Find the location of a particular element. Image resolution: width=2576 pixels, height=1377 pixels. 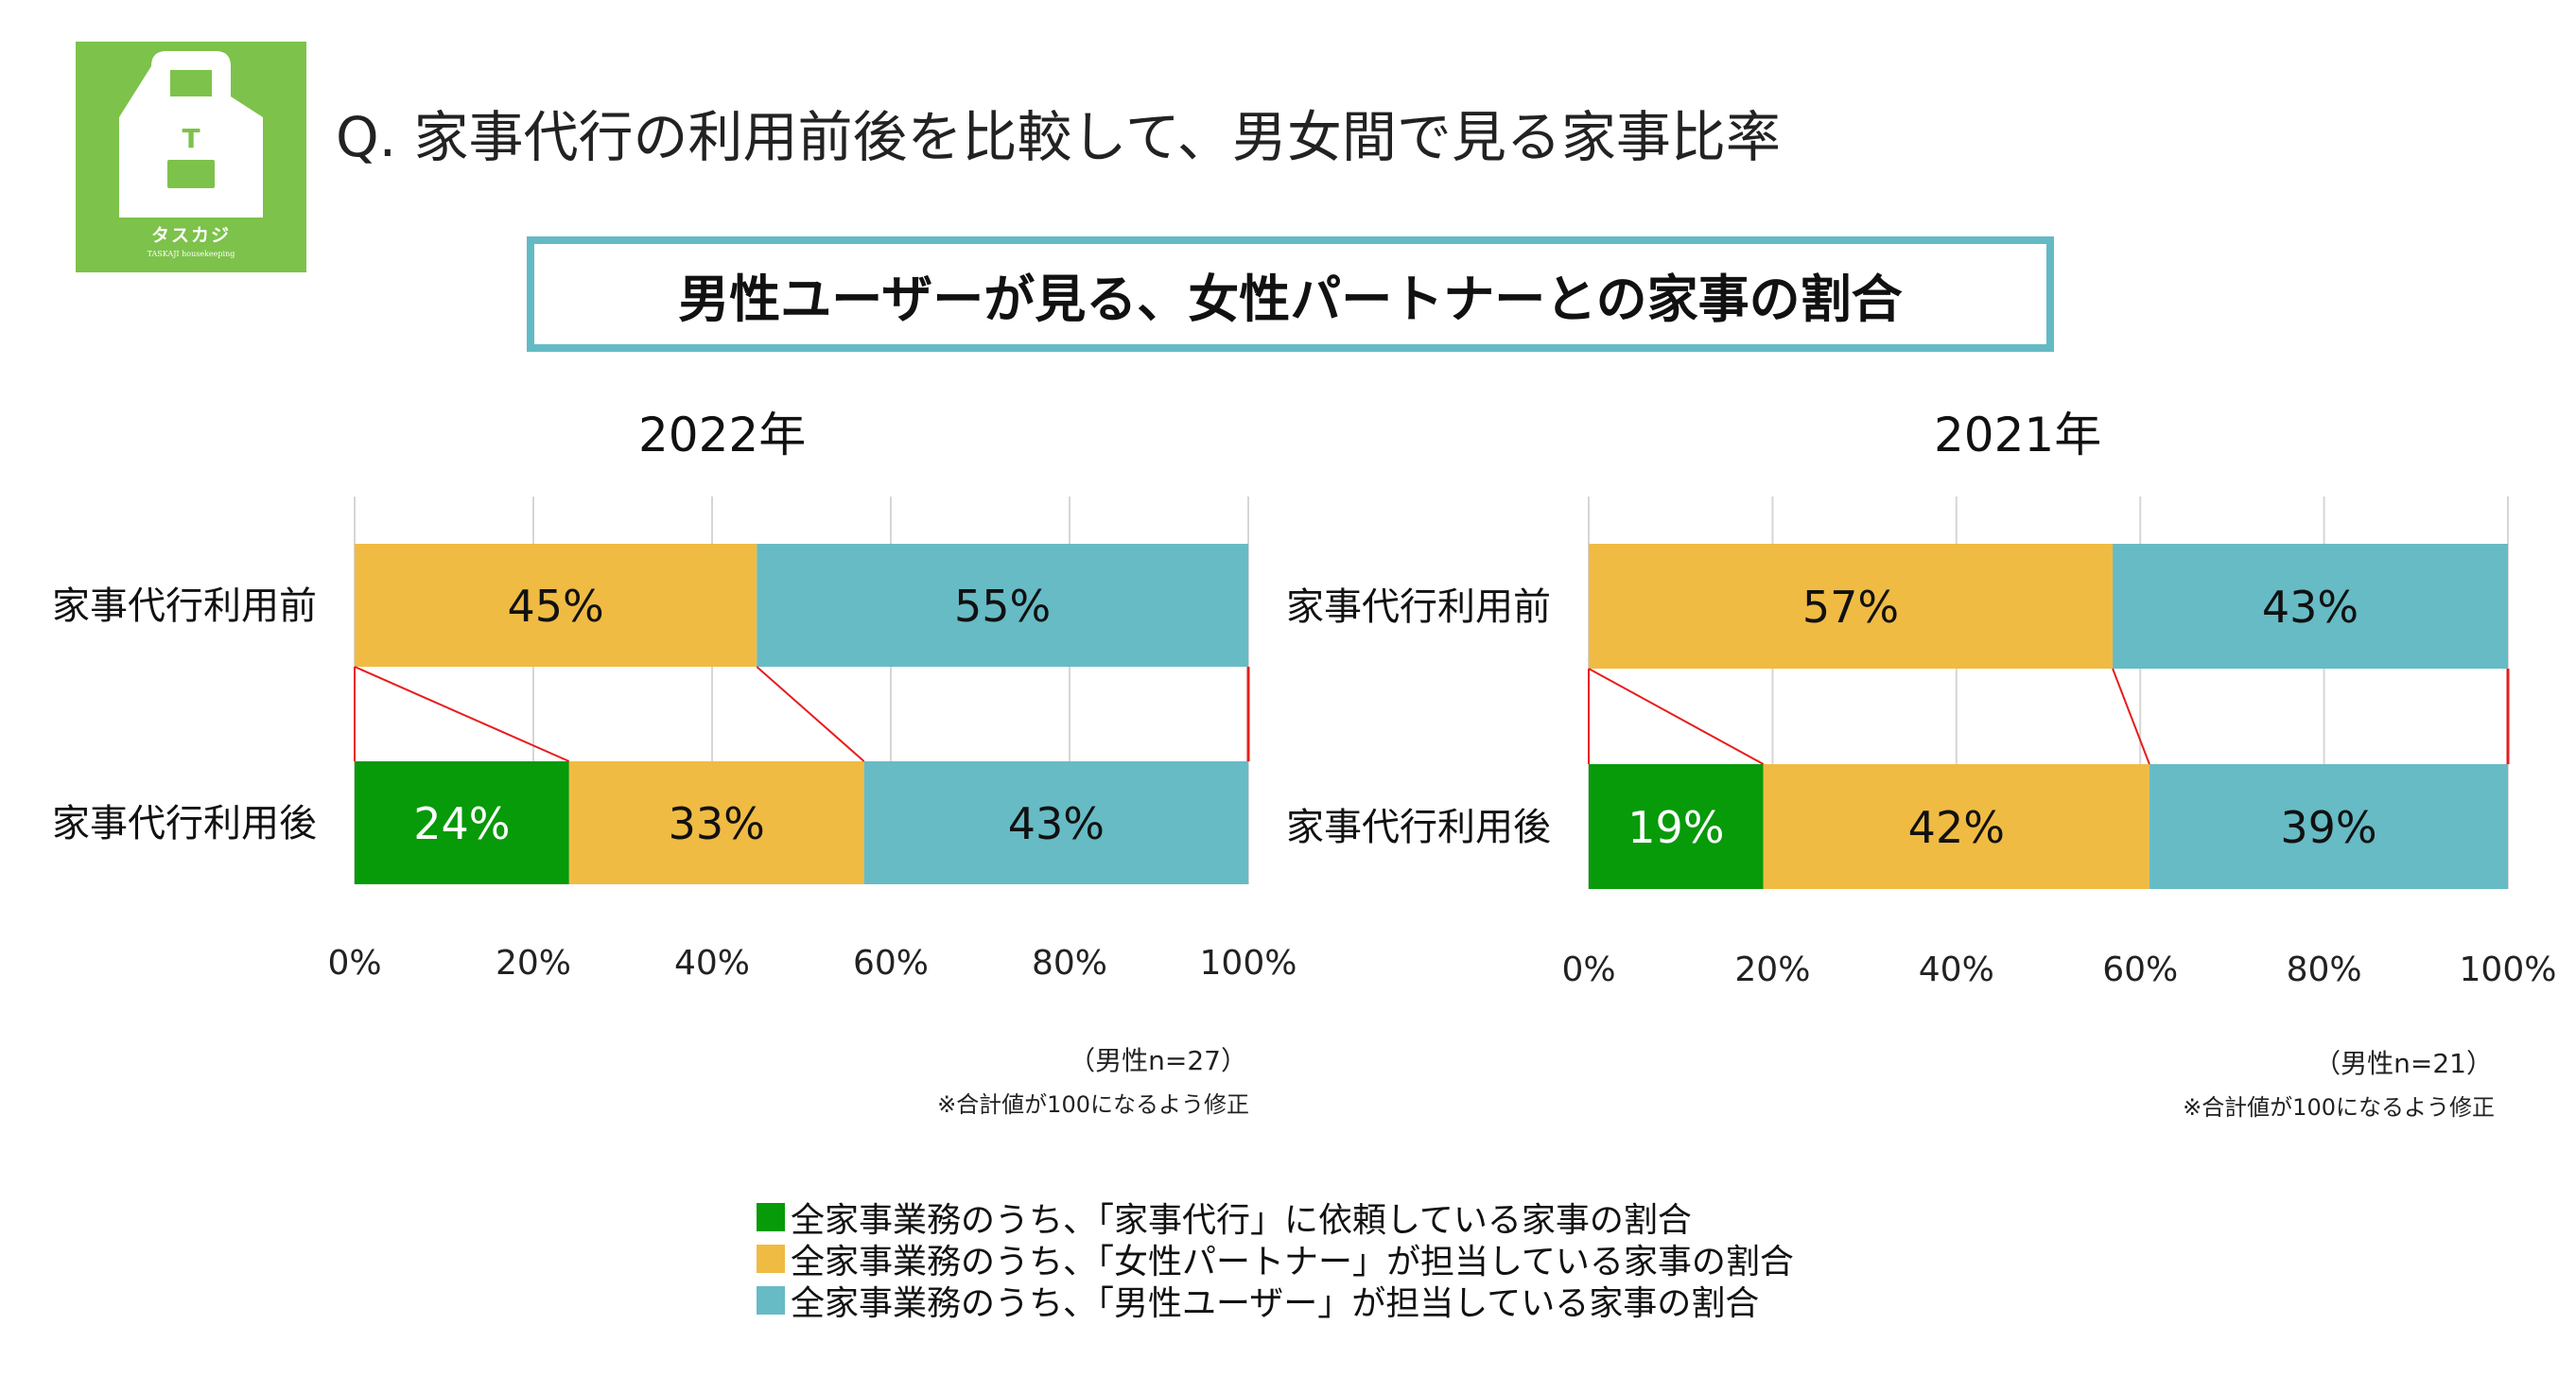

x-tick-label-2022: 60% is located at coordinates (891, 963).